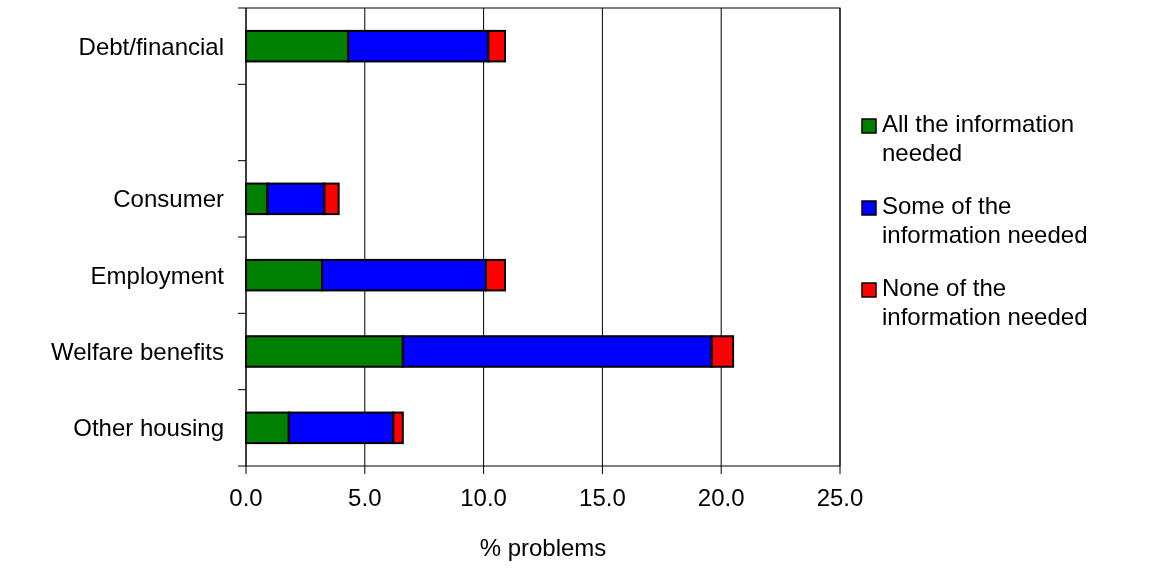  Describe the element at coordinates (602, 497) in the screenshot. I see `x-tick-label: 15.0` at that location.